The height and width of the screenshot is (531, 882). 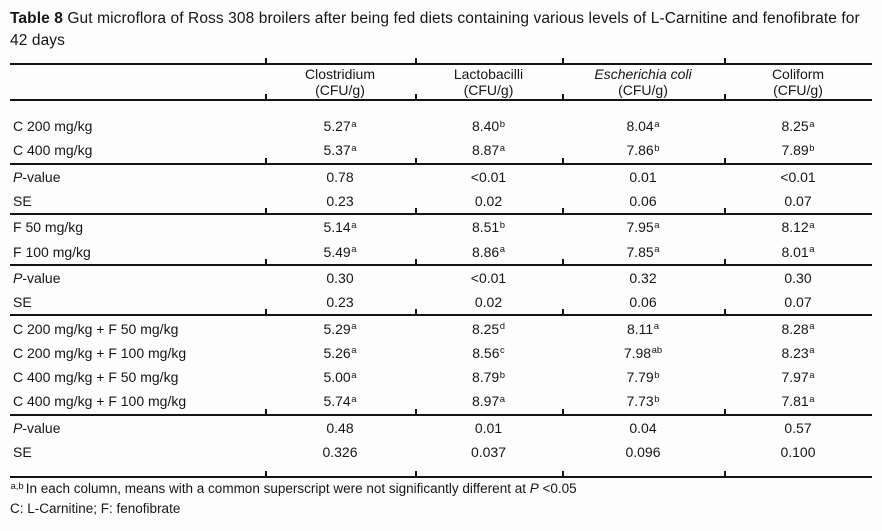 What do you see at coordinates (798, 201) in the screenshot?
I see `cell-coliform: 0.07` at bounding box center [798, 201].